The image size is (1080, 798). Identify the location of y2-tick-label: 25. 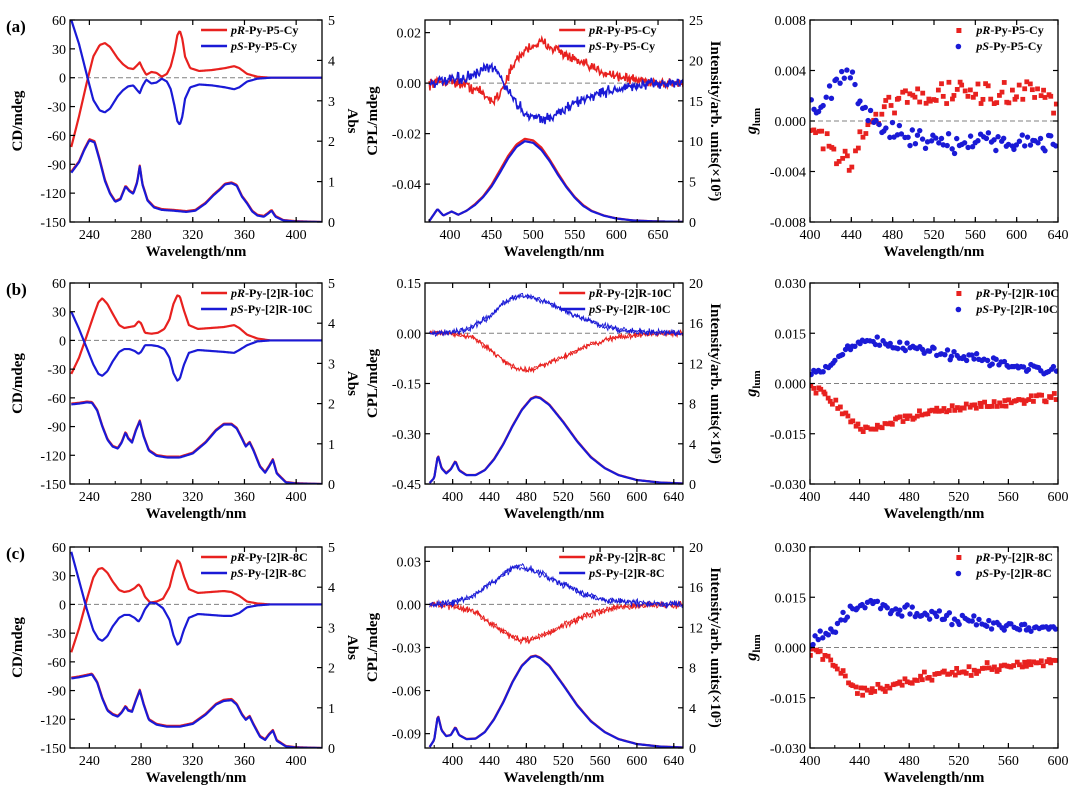
(696, 21).